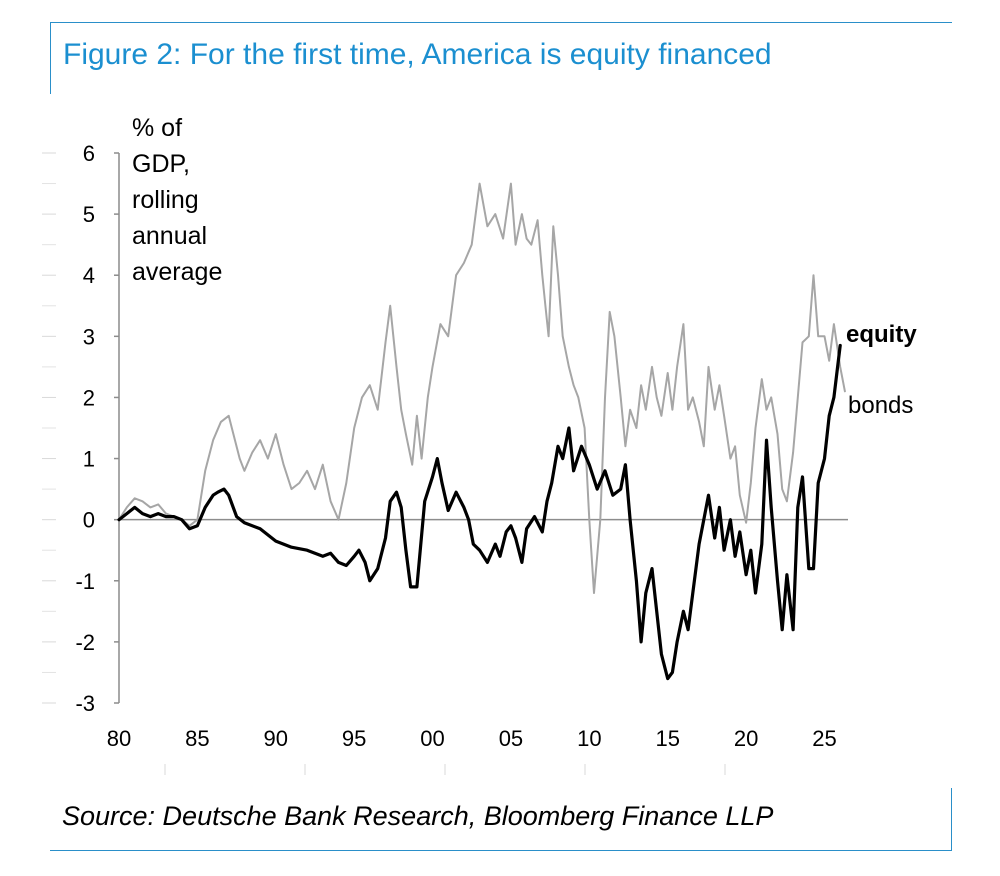  I want to click on y-tick-label: 6, so click(89, 153).